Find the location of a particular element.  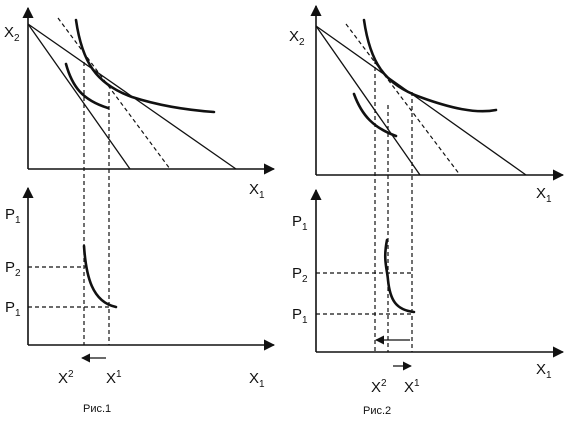

fig2-caption: Рис.2 is located at coordinates (377, 411).